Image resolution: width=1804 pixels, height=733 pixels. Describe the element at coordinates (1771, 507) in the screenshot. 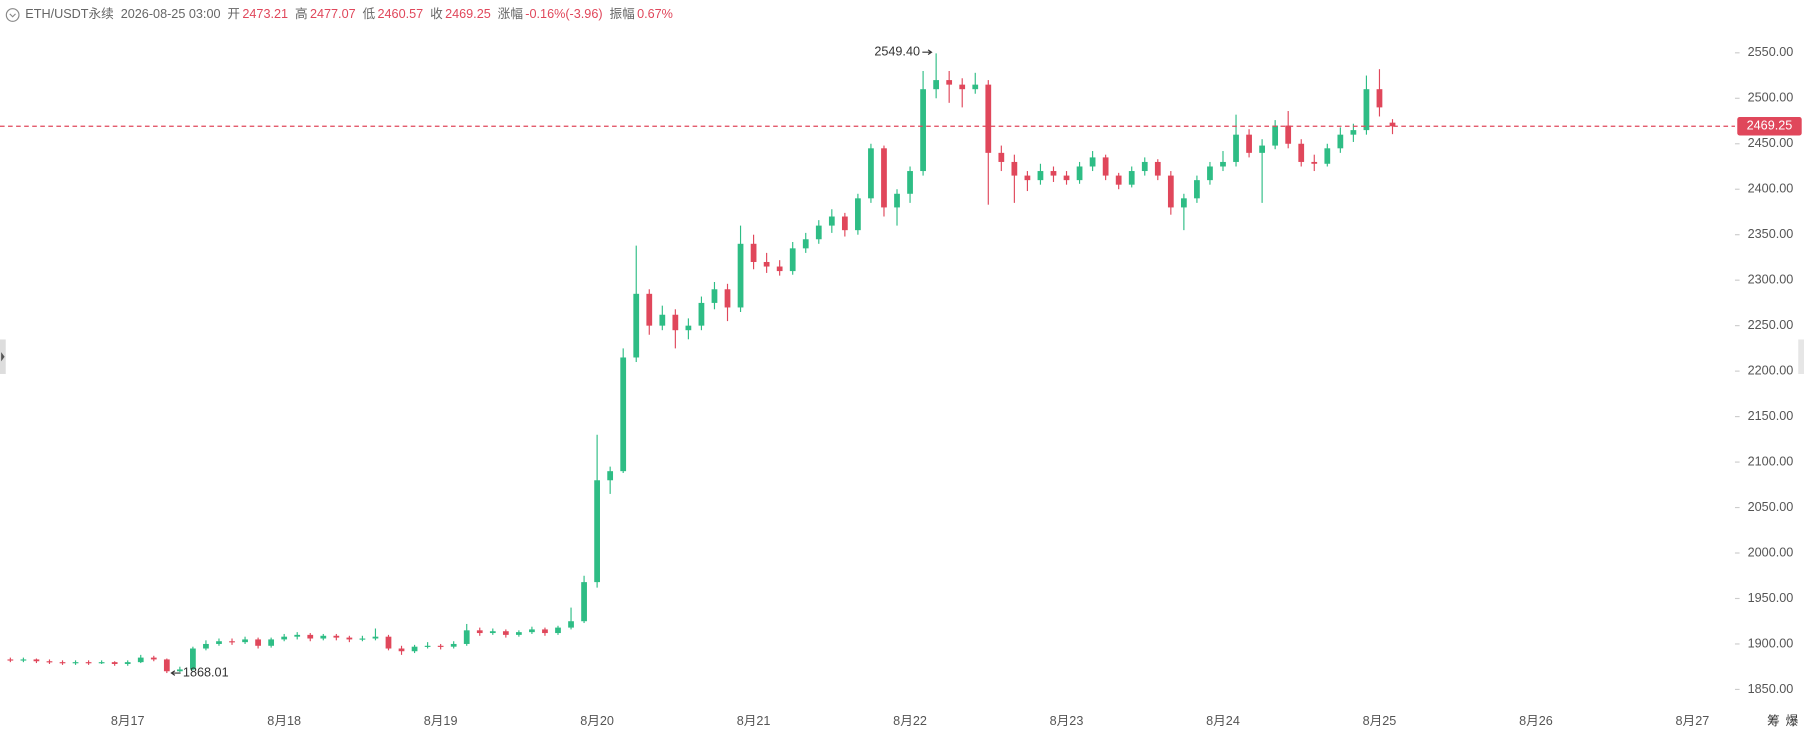

I see `y-tick-label: 2050.00` at that location.